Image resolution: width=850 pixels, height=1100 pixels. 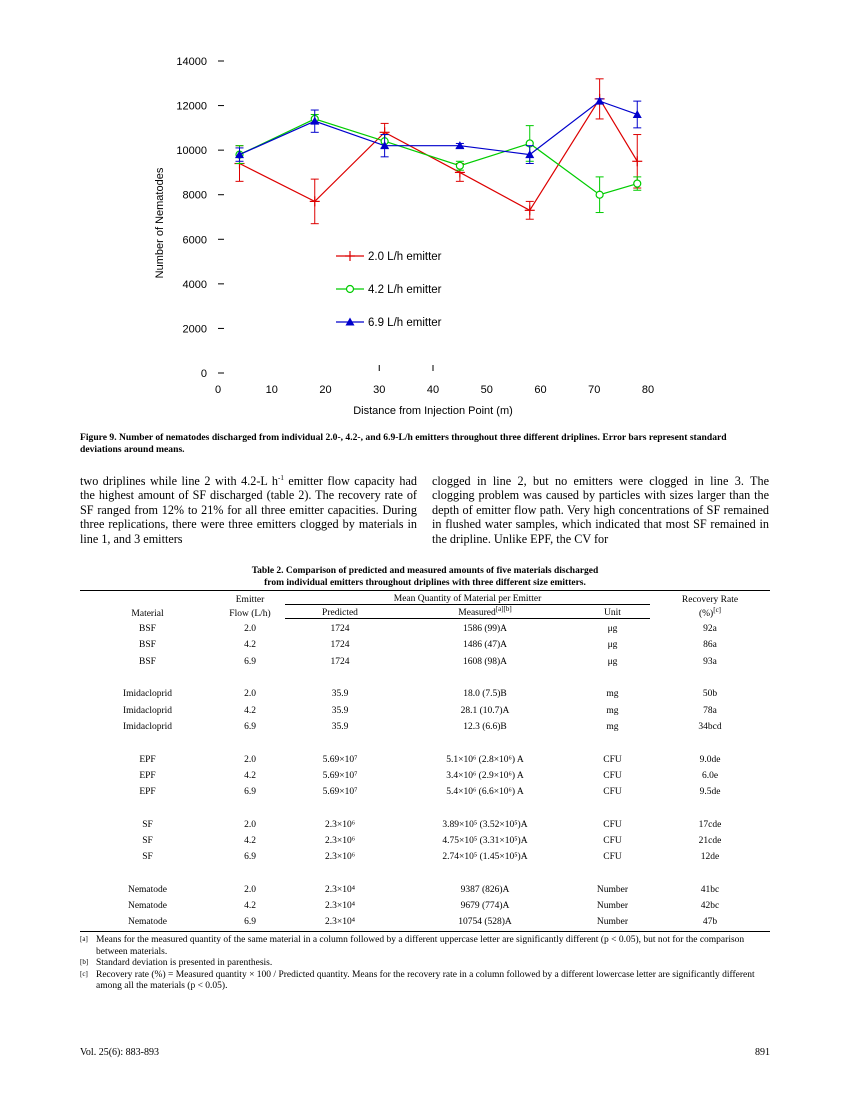 What do you see at coordinates (710, 889) in the screenshot?
I see `cell-rate: 41bc` at bounding box center [710, 889].